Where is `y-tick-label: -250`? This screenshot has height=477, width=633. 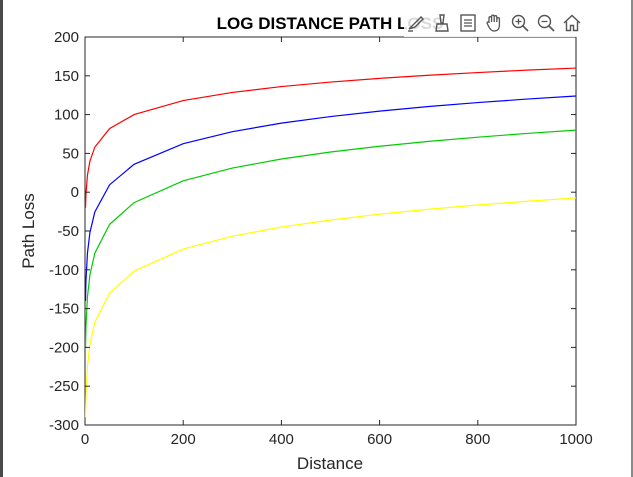
y-tick-label: -250 is located at coordinates (64, 386).